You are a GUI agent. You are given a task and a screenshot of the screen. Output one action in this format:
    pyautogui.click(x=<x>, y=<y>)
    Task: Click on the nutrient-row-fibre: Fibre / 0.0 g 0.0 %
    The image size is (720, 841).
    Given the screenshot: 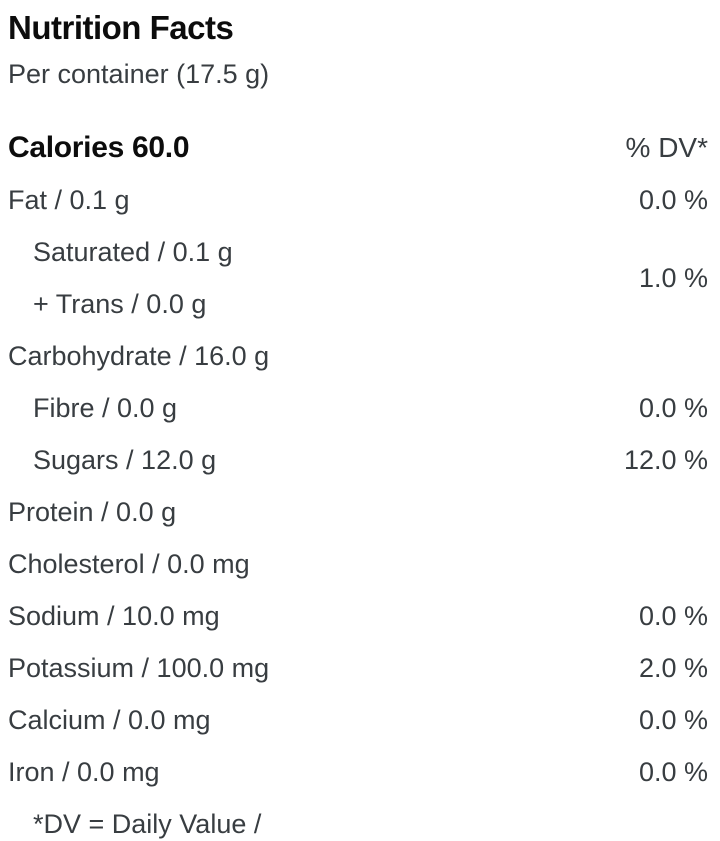 What is the action you would take?
    pyautogui.click(x=358, y=408)
    